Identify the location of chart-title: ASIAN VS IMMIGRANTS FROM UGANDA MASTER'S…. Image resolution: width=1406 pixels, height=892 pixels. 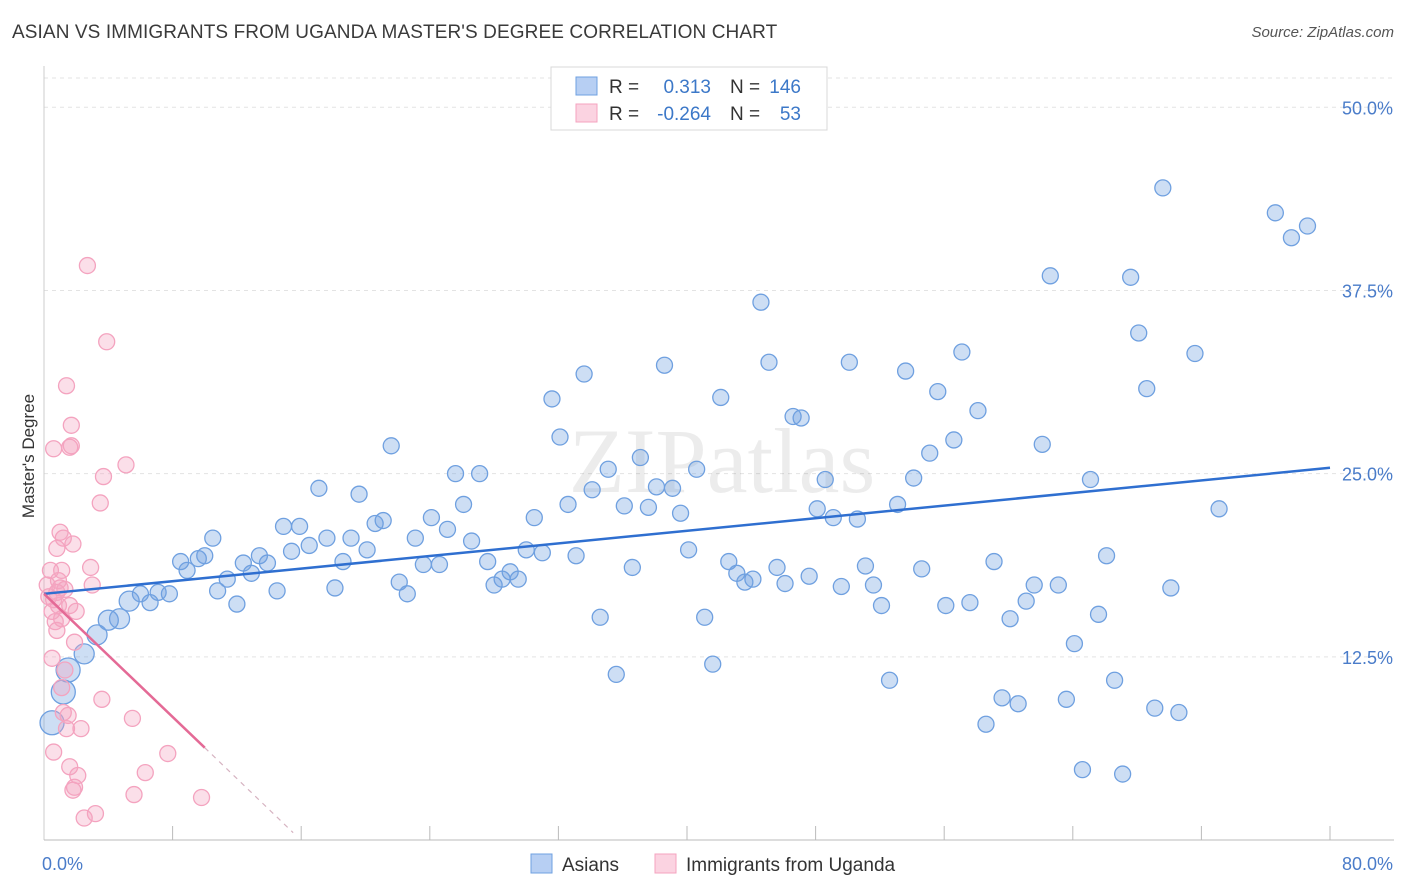
(395, 32).